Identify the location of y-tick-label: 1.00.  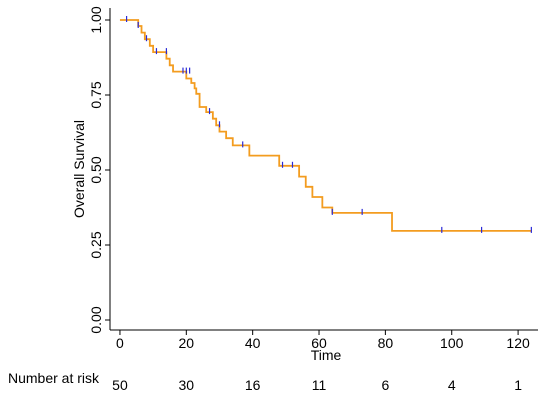
(96, 19).